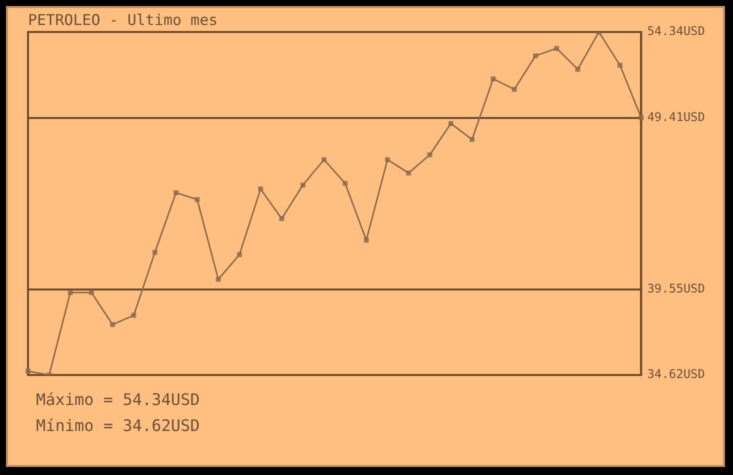  What do you see at coordinates (676, 288) in the screenshot?
I see `y-tick-label: 39.55USD` at bounding box center [676, 288].